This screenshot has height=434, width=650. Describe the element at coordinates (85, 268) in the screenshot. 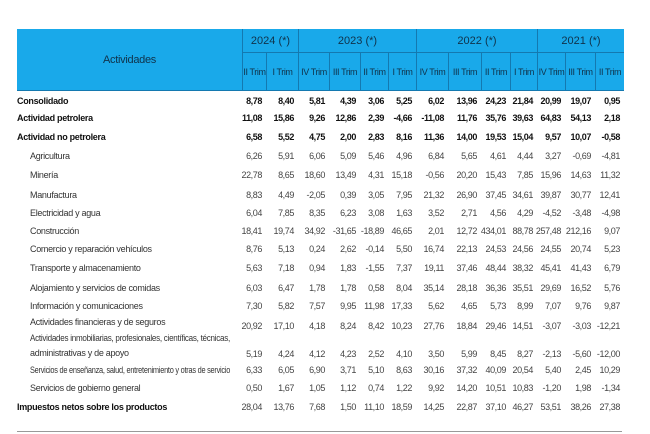

I see `row-label: Transporte y almacenamiento` at that location.